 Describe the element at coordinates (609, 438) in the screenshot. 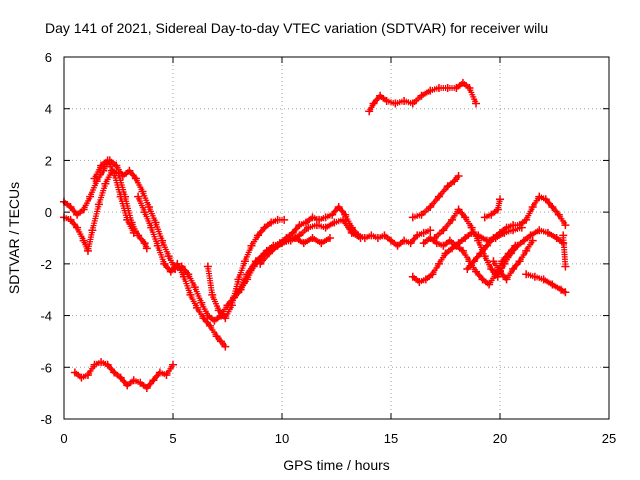

I see `x-tick-label: 25` at that location.